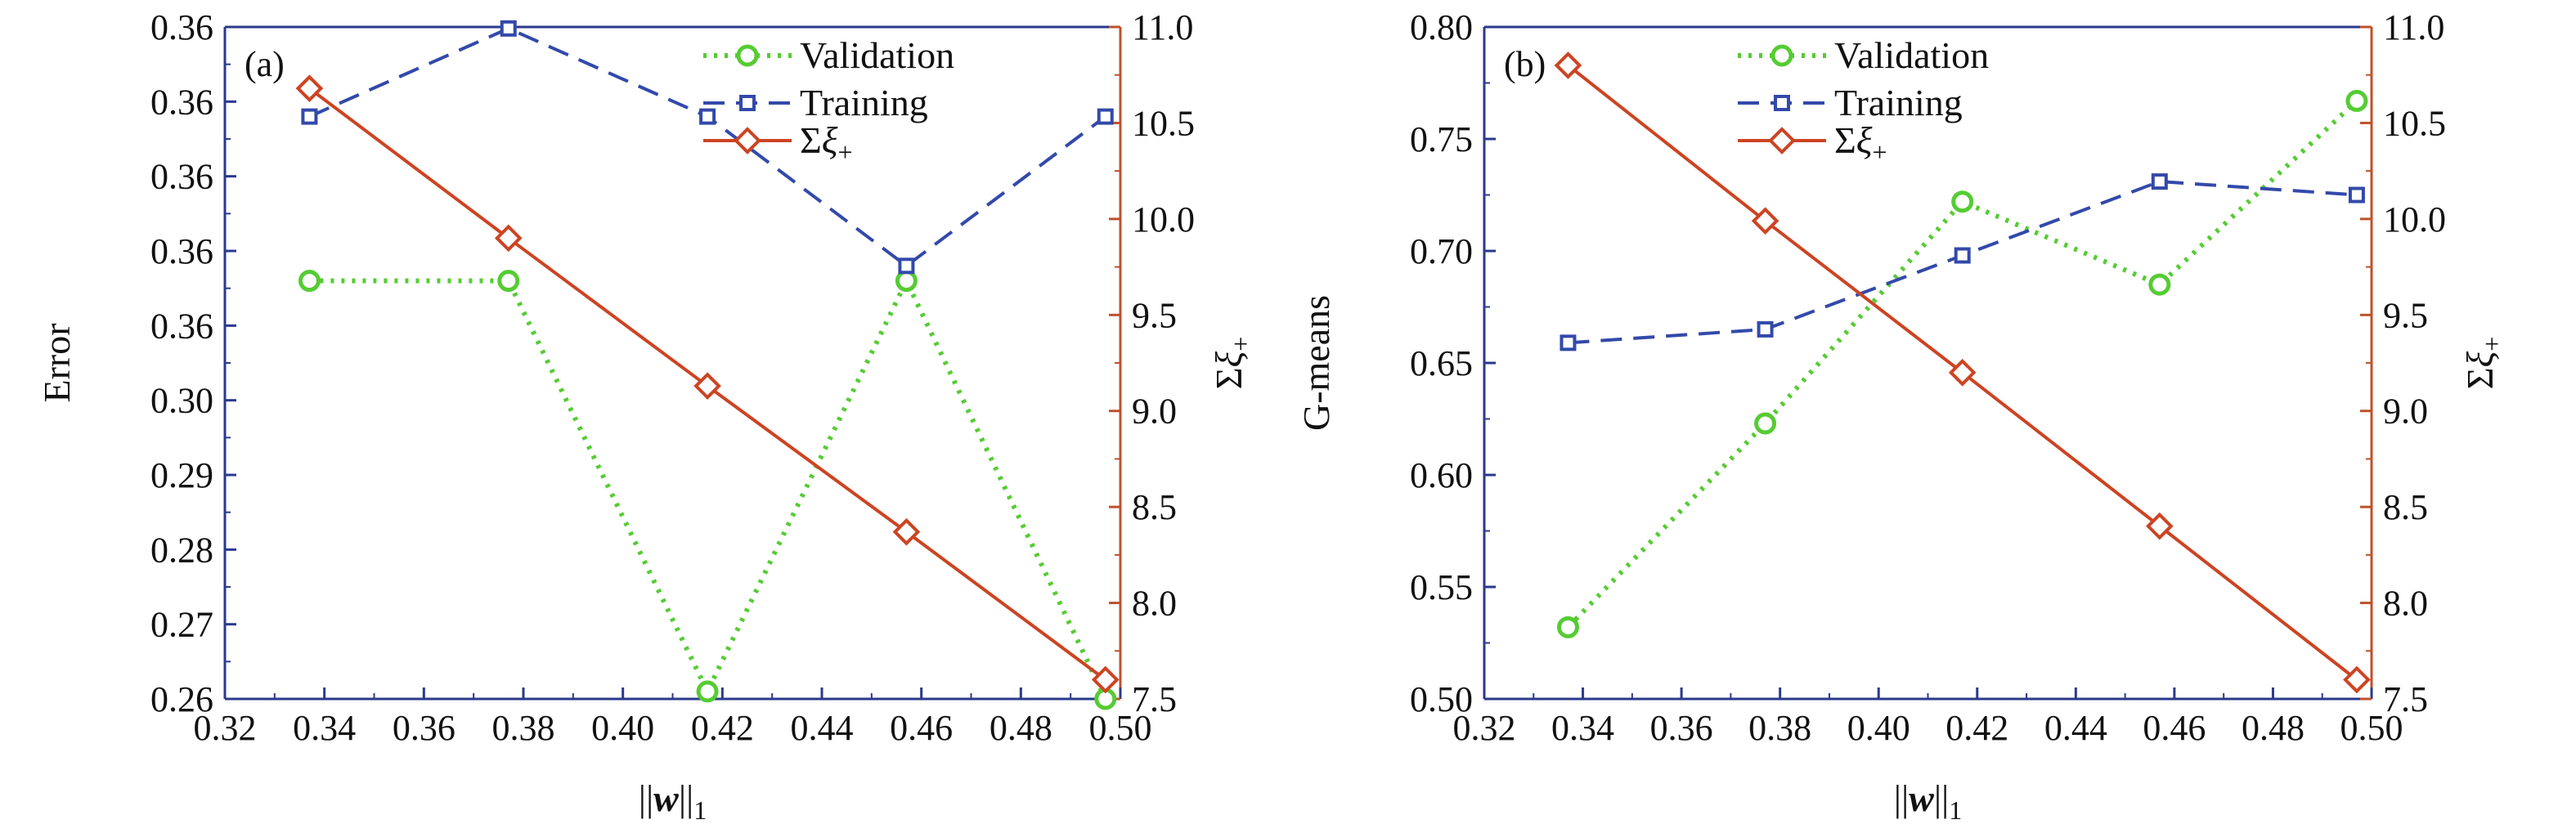 Image resolution: width=2576 pixels, height=824 pixels. I want to click on y-right-tick-label: 11.0, so click(2413, 27).